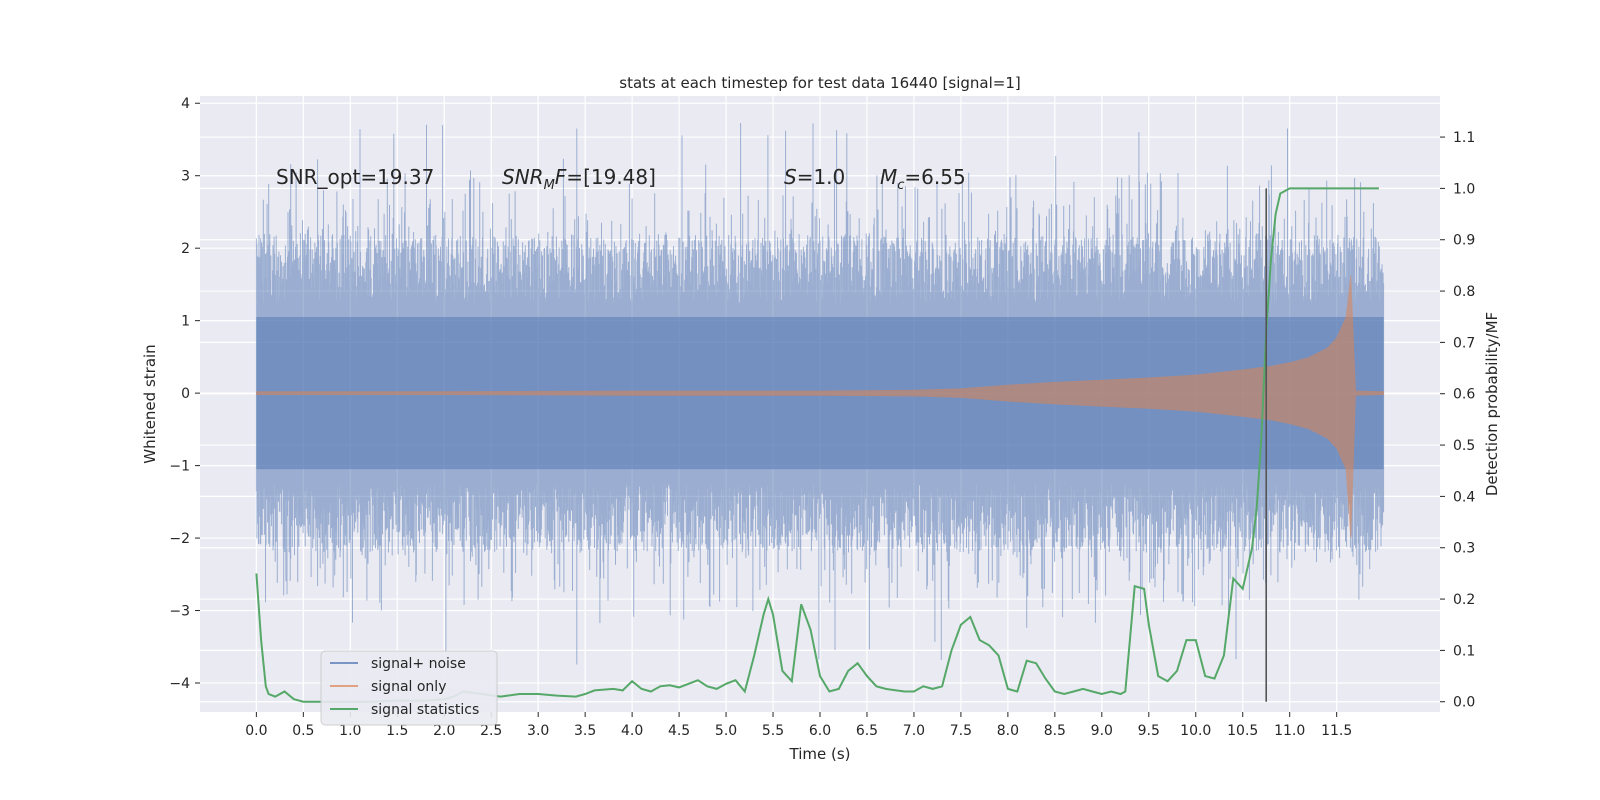 The height and width of the screenshot is (800, 1600). What do you see at coordinates (961, 731) in the screenshot?
I see `x-tick-label: 7.5` at bounding box center [961, 731].